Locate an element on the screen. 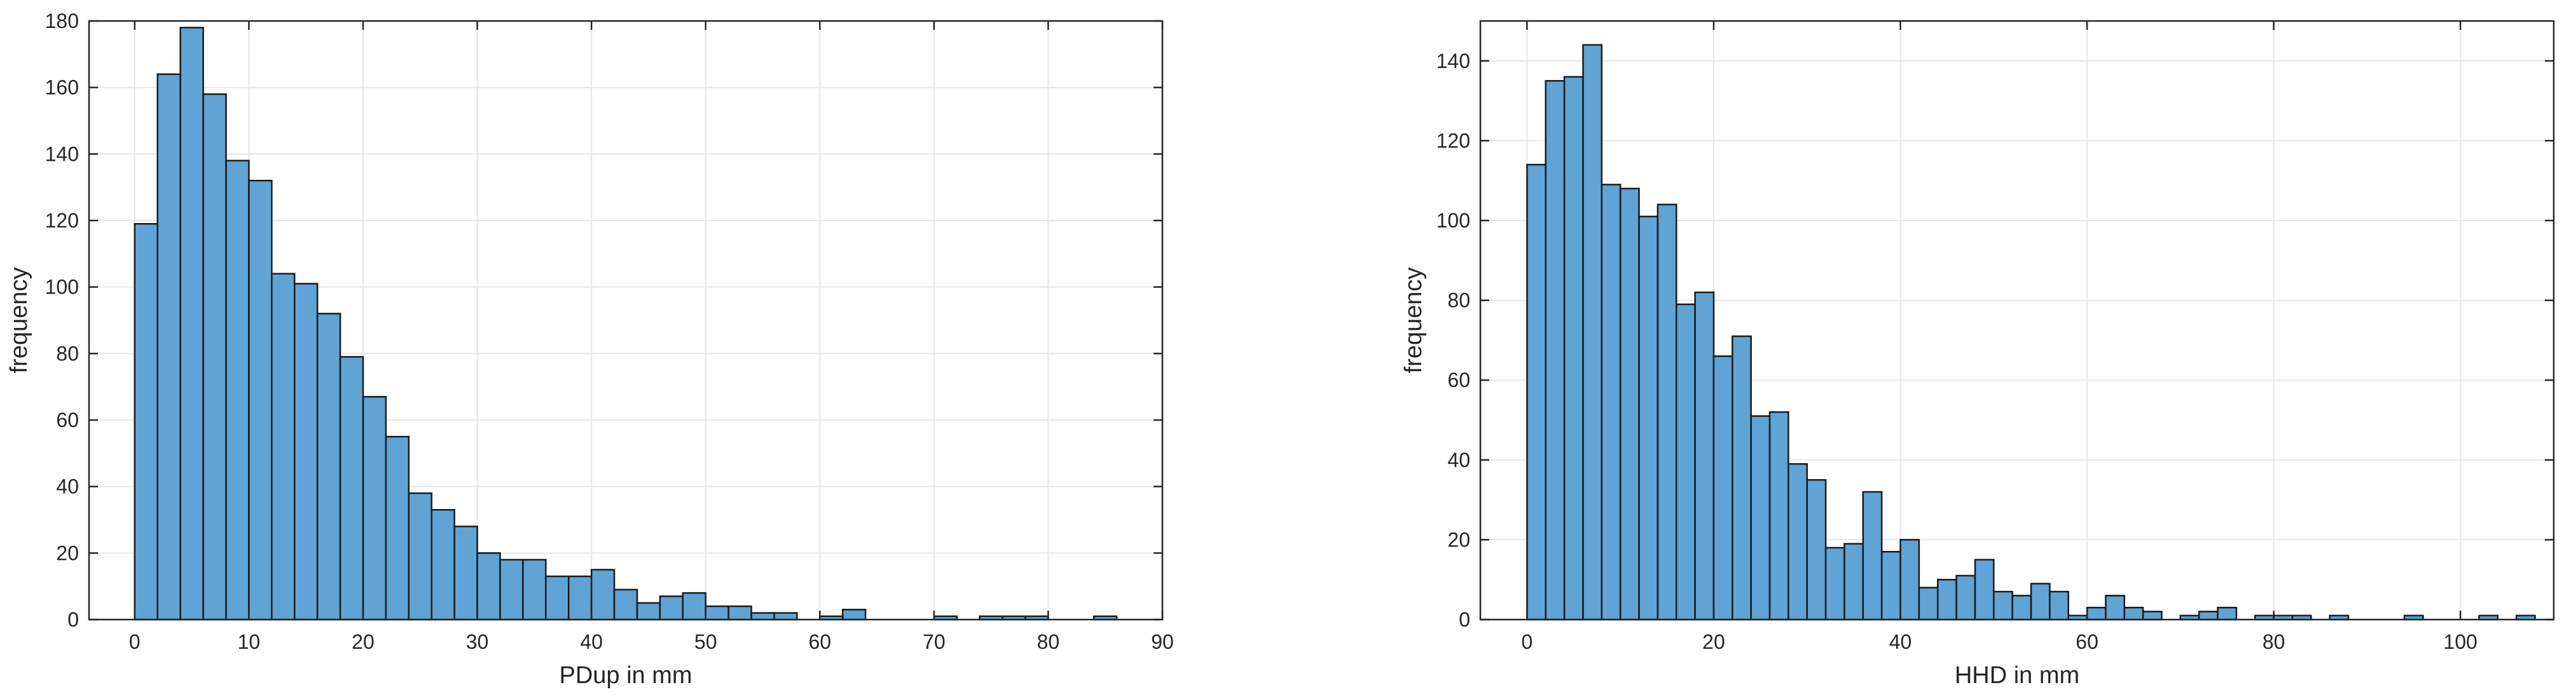  x-tick-label: 70 is located at coordinates (934, 641).